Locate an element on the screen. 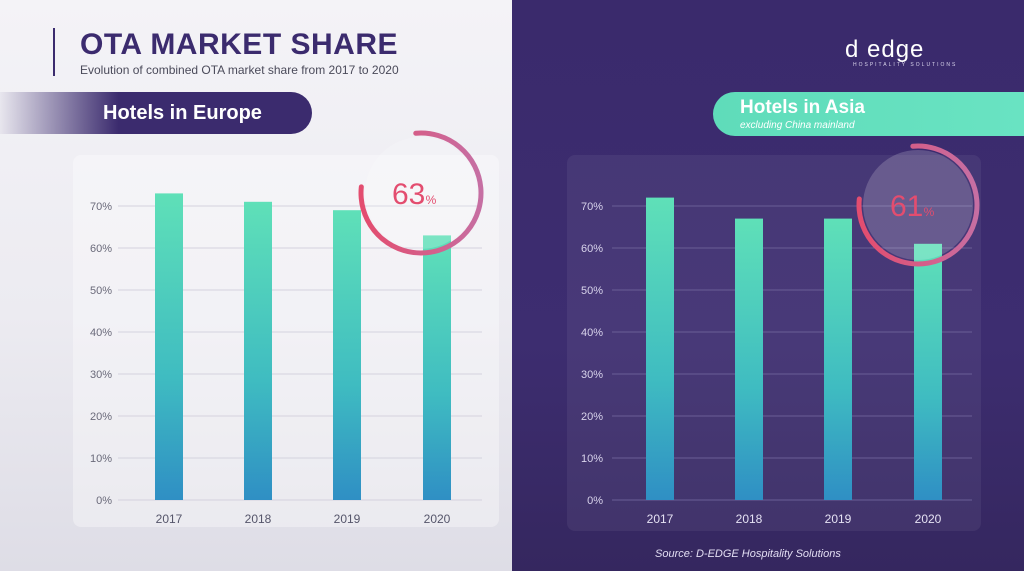  asia-y-tick-label: 50% is located at coordinates (592, 291).